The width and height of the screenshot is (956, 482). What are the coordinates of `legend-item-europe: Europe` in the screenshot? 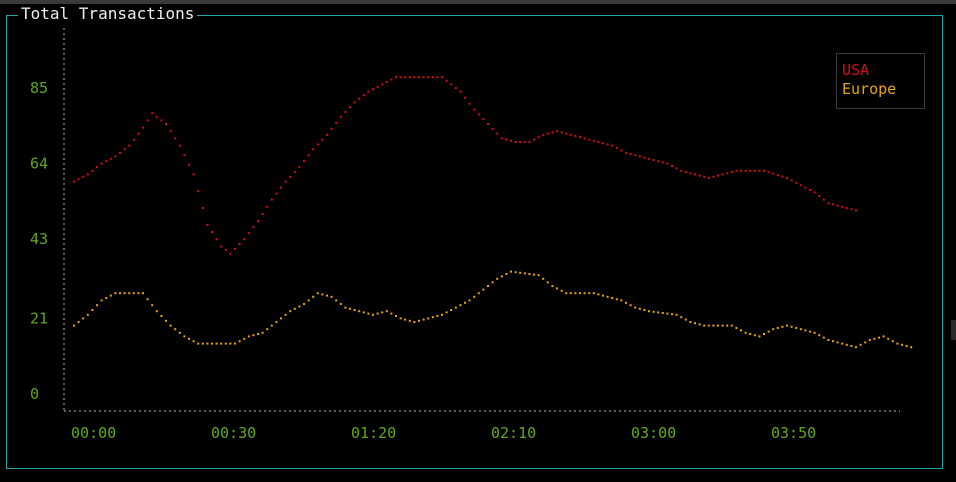 It's located at (869, 89).